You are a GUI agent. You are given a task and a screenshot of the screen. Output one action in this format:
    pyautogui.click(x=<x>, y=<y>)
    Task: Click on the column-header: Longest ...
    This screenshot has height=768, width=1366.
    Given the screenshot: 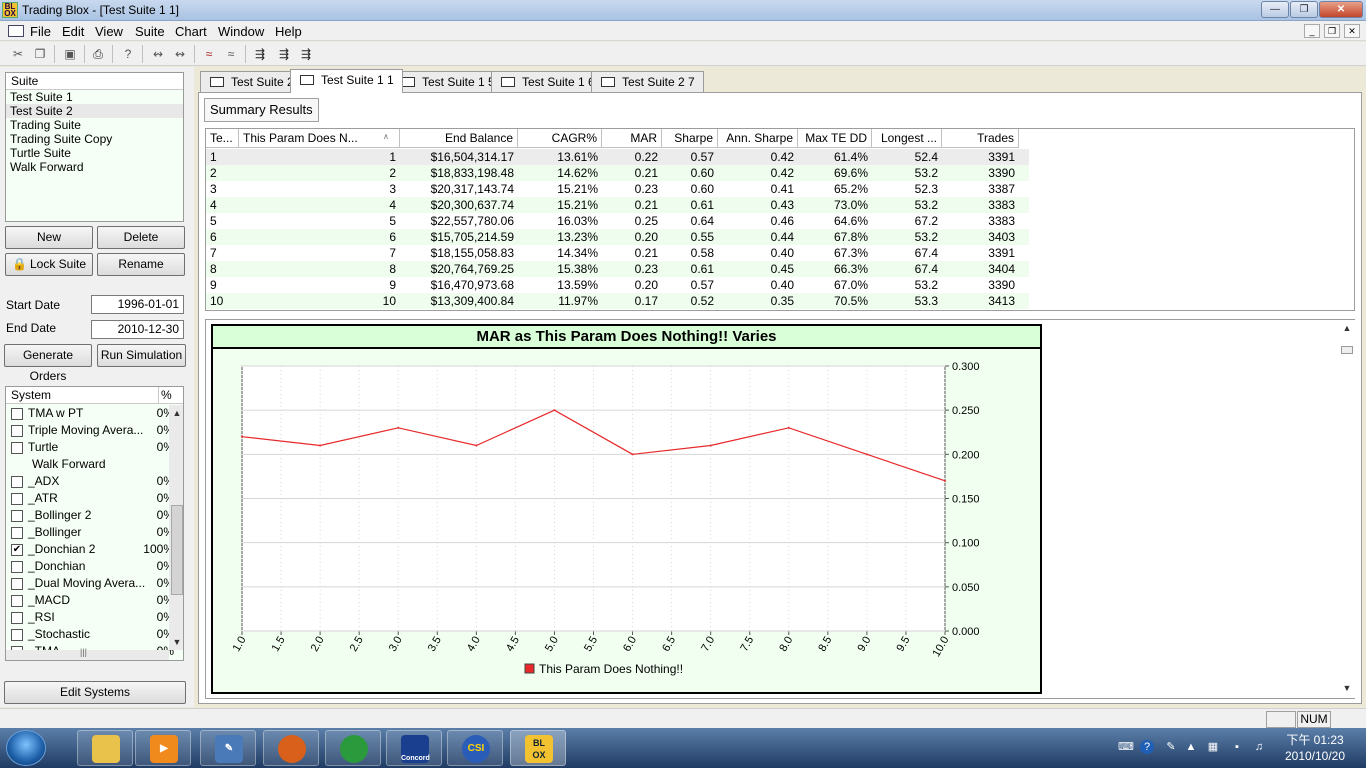 What is the action you would take?
    pyautogui.click(x=907, y=138)
    